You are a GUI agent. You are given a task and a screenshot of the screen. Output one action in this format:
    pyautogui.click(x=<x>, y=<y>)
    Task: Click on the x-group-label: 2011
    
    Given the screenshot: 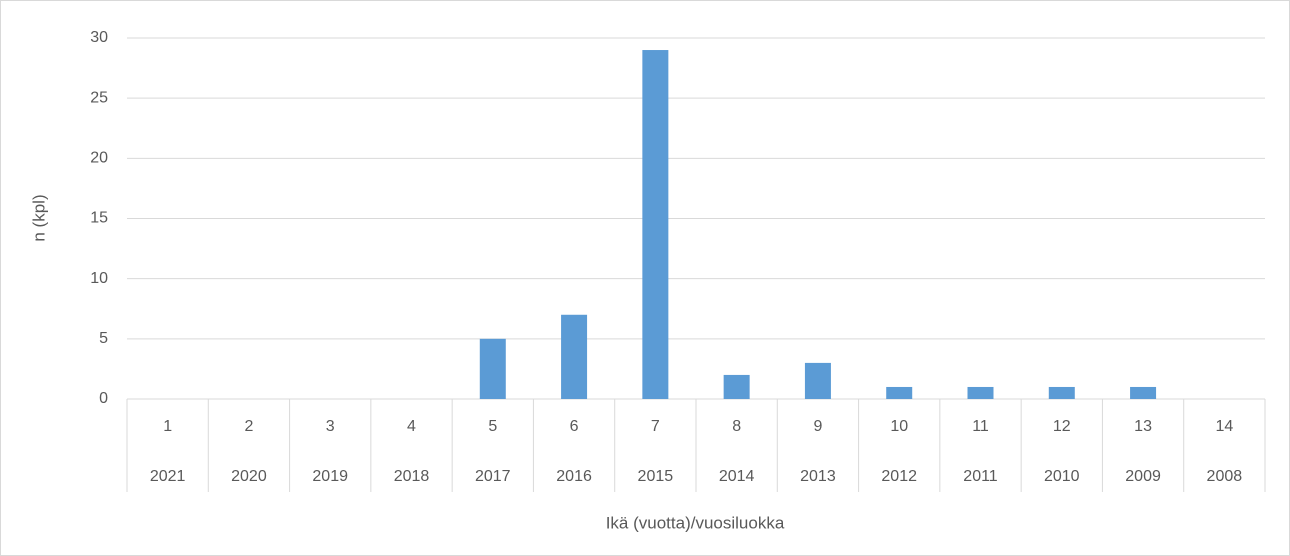 What is the action you would take?
    pyautogui.click(x=980, y=476)
    